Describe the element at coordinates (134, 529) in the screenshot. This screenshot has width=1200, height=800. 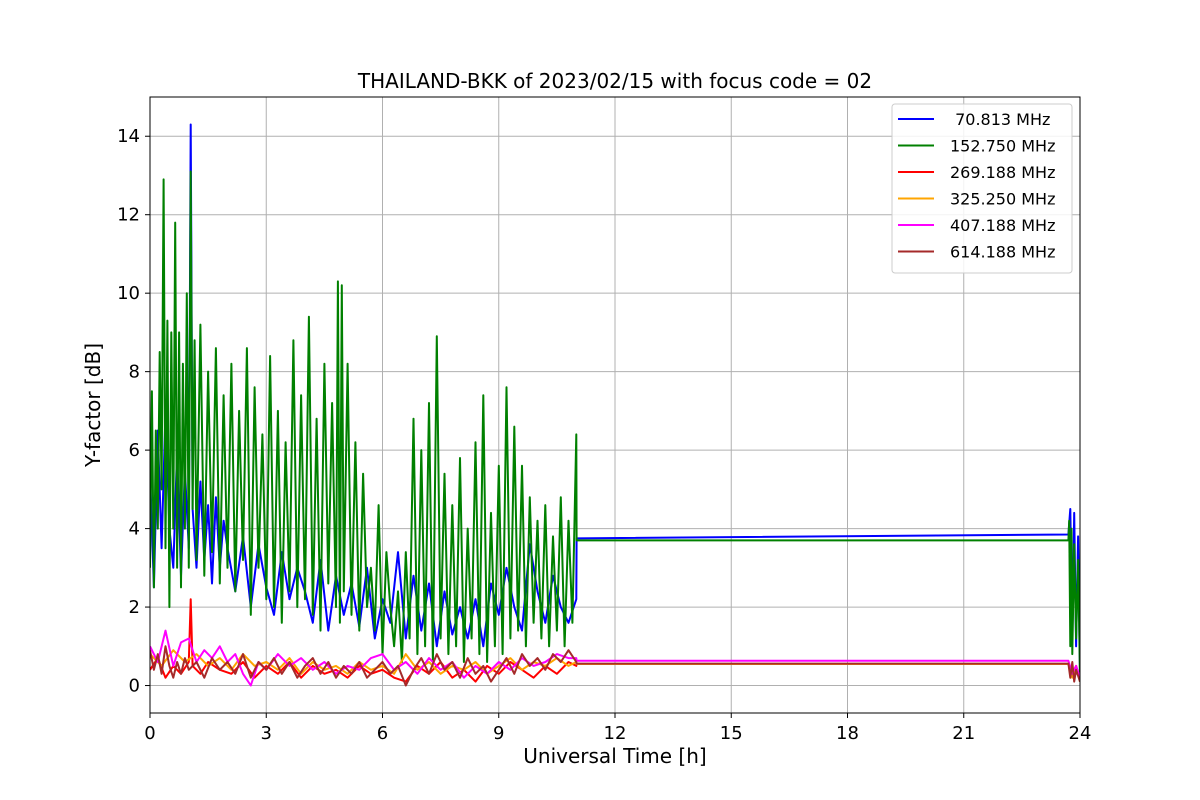
I see `y-tick-label: 4` at that location.